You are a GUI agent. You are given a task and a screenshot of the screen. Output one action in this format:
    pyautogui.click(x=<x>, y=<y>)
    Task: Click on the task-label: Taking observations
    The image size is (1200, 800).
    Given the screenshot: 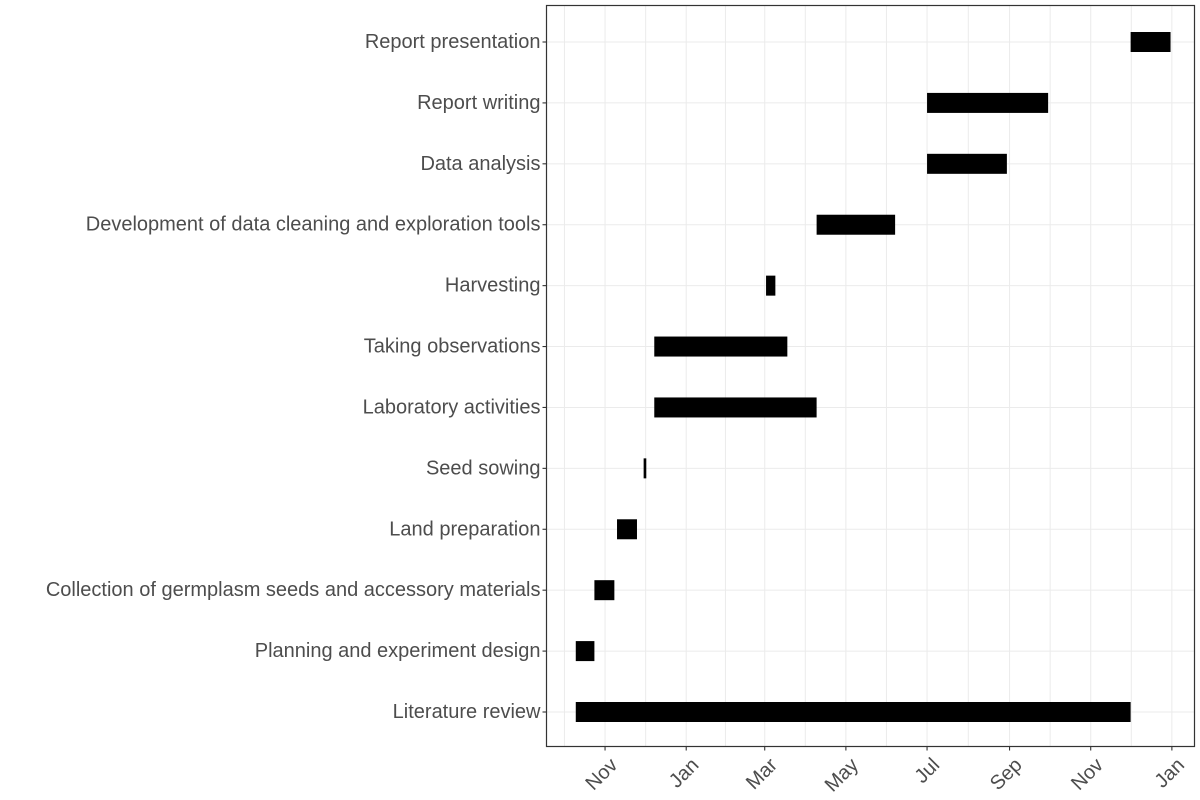 What is the action you would take?
    pyautogui.click(x=452, y=347)
    